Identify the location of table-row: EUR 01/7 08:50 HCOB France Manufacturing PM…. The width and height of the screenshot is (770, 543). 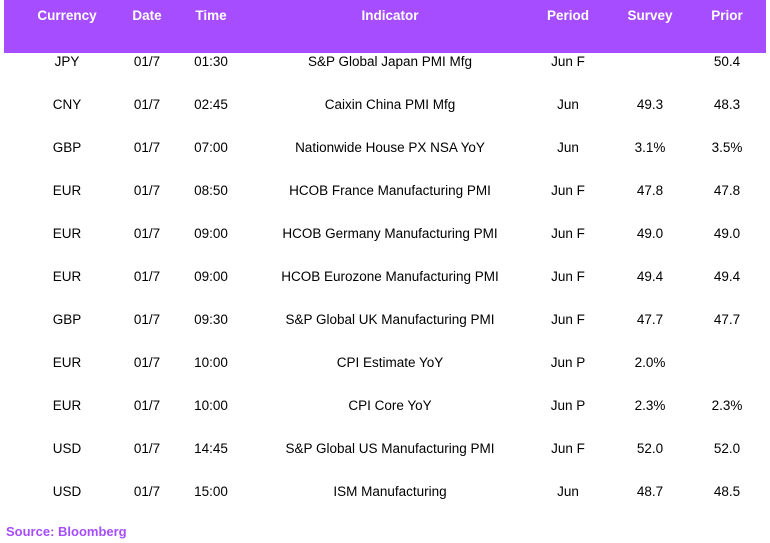
(385, 204).